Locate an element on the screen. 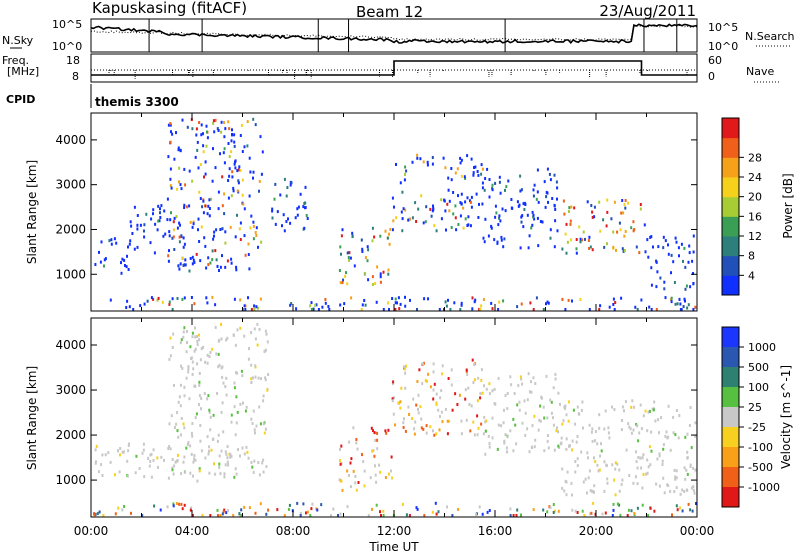  n-sky-label: N.Sky is located at coordinates (18, 40).